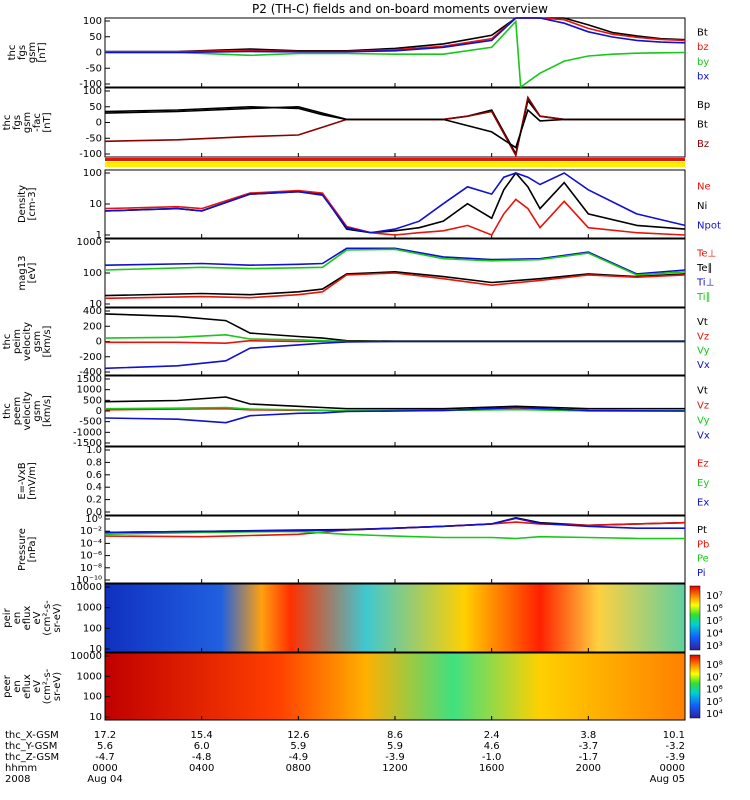 Image resolution: width=750 pixels, height=800 pixels. I want to click on y-tick-label: -50, so click(94, 138).